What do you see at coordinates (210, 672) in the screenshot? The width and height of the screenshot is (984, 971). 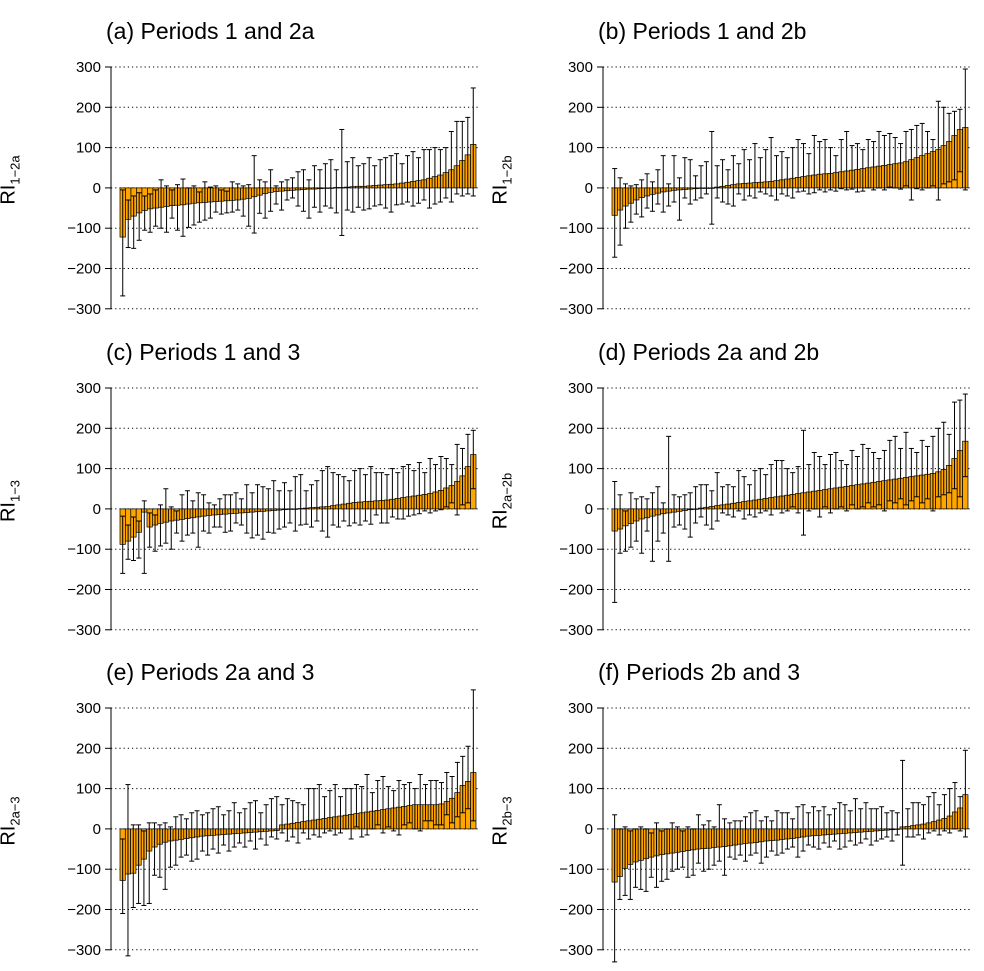 I see `panel-title: (e) Periods 2a and 3` at bounding box center [210, 672].